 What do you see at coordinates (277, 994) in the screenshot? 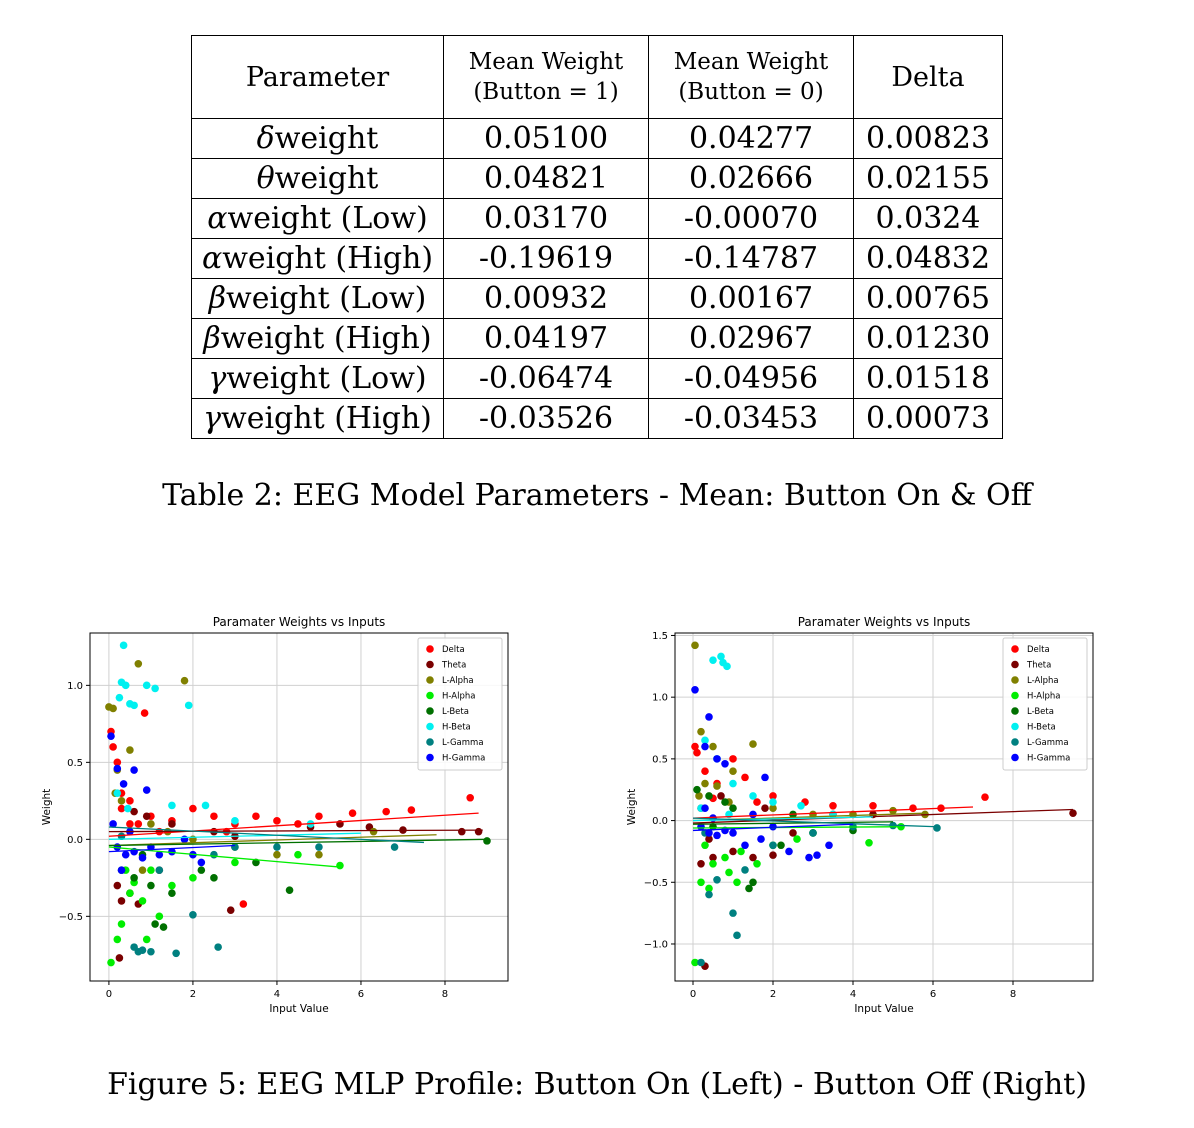
I see `chart-0-x-tick-label: 4` at bounding box center [277, 994].